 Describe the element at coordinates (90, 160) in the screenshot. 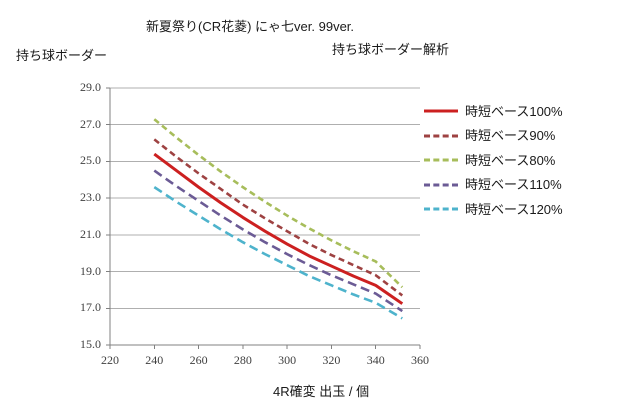

I see `y-tick-label: 25.0` at that location.